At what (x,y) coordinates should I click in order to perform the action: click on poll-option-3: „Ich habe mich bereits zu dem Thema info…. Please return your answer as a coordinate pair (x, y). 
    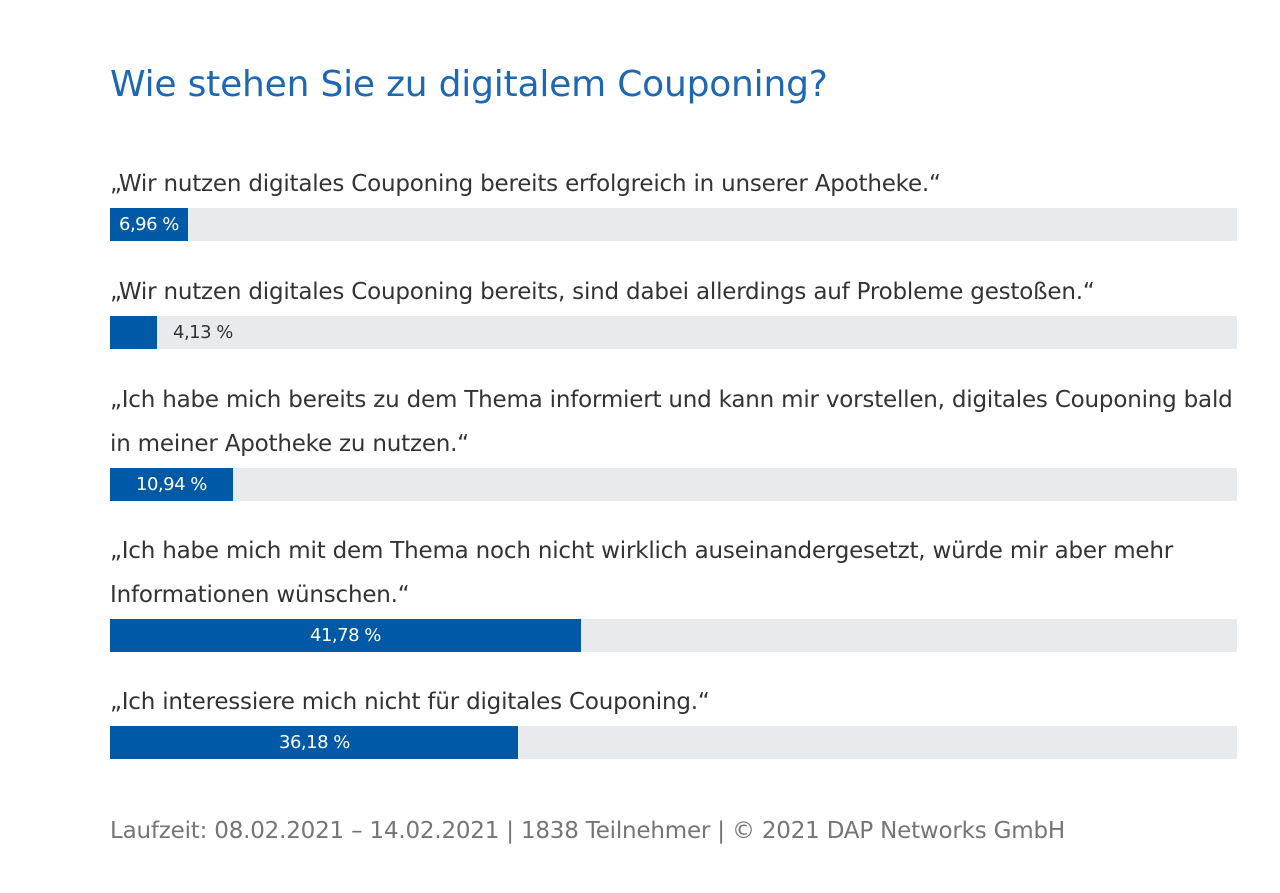
    Looking at the image, I should click on (673, 439).